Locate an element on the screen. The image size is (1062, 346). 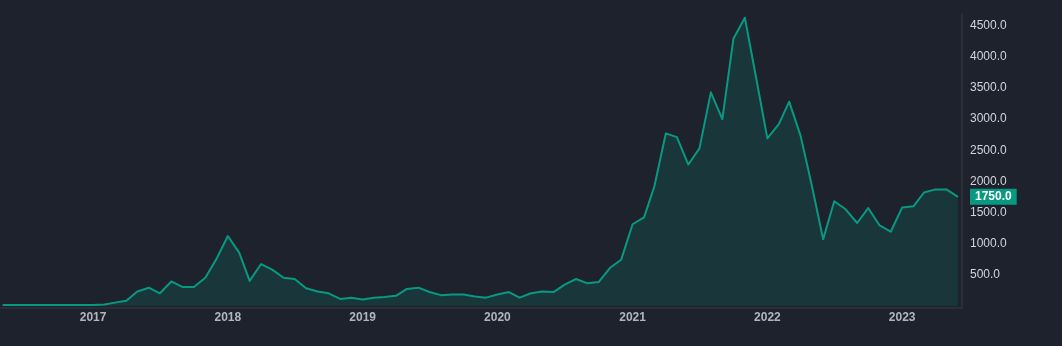
y-tick-label: 3000.0 is located at coordinates (989, 118).